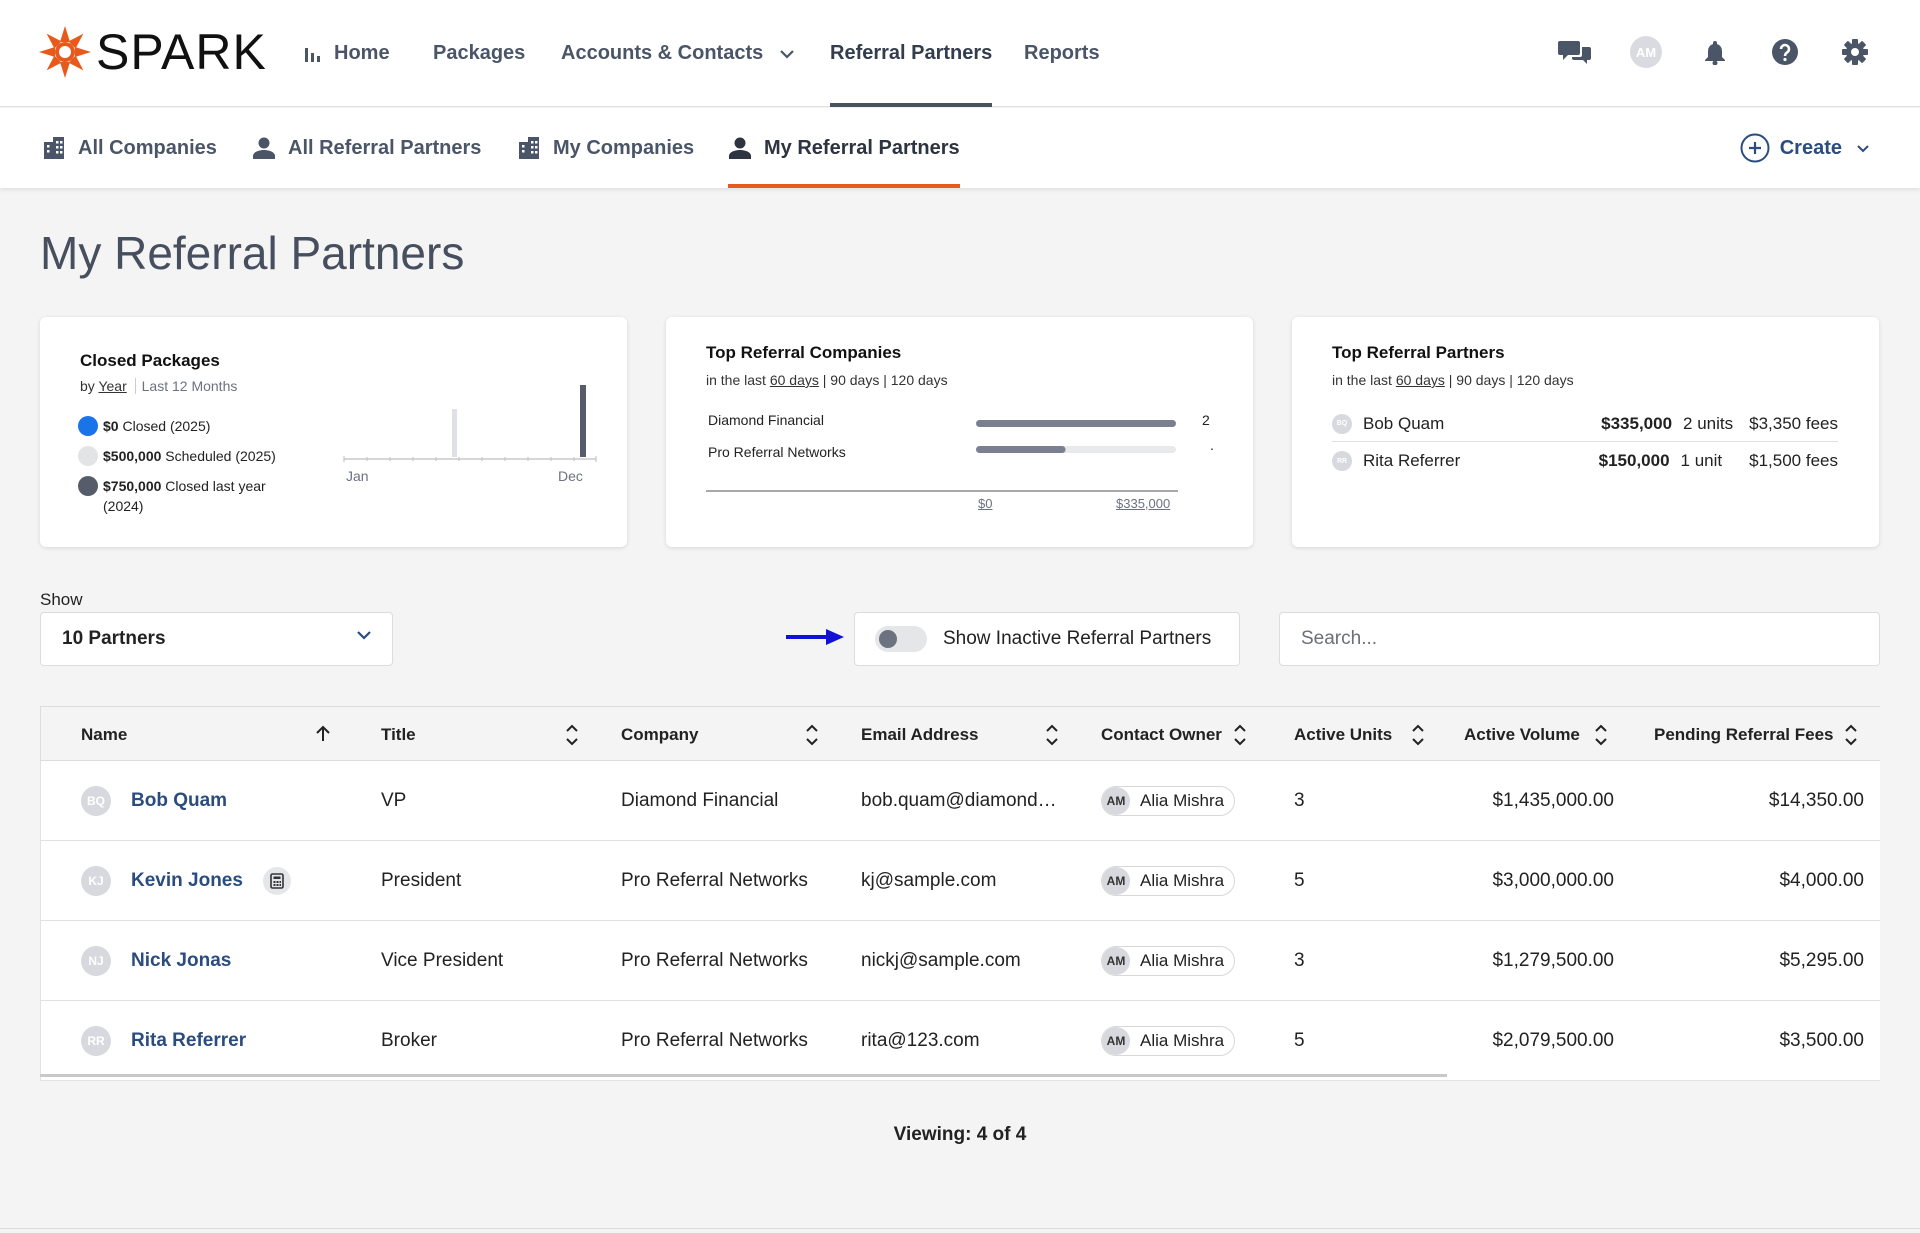 Image resolution: width=1920 pixels, height=1233 pixels. What do you see at coordinates (1191, 734) in the screenshot?
I see `column-header-contact-owner: Contact Owner` at bounding box center [1191, 734].